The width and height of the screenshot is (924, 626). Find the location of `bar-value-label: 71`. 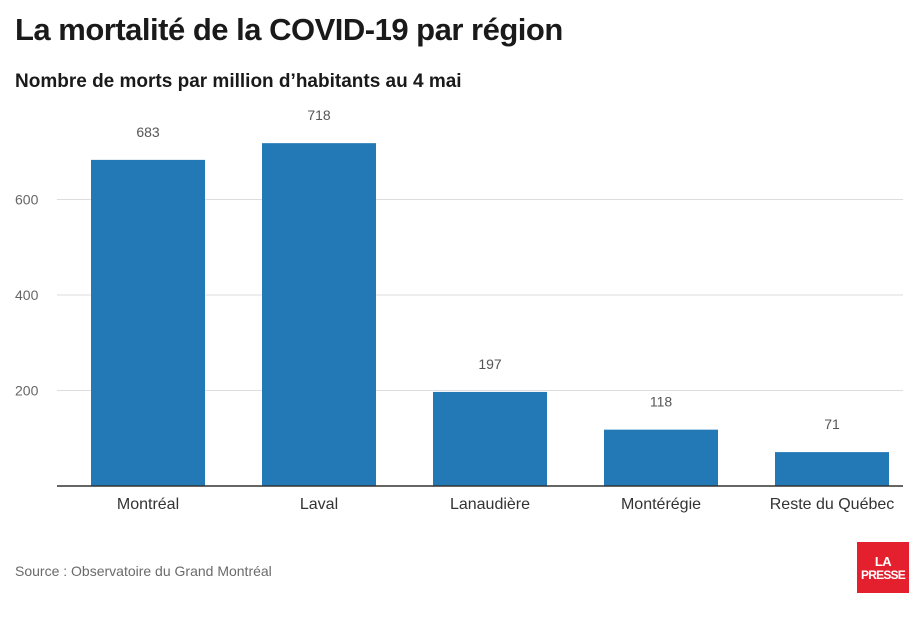

bar-value-label: 71 is located at coordinates (832, 424).